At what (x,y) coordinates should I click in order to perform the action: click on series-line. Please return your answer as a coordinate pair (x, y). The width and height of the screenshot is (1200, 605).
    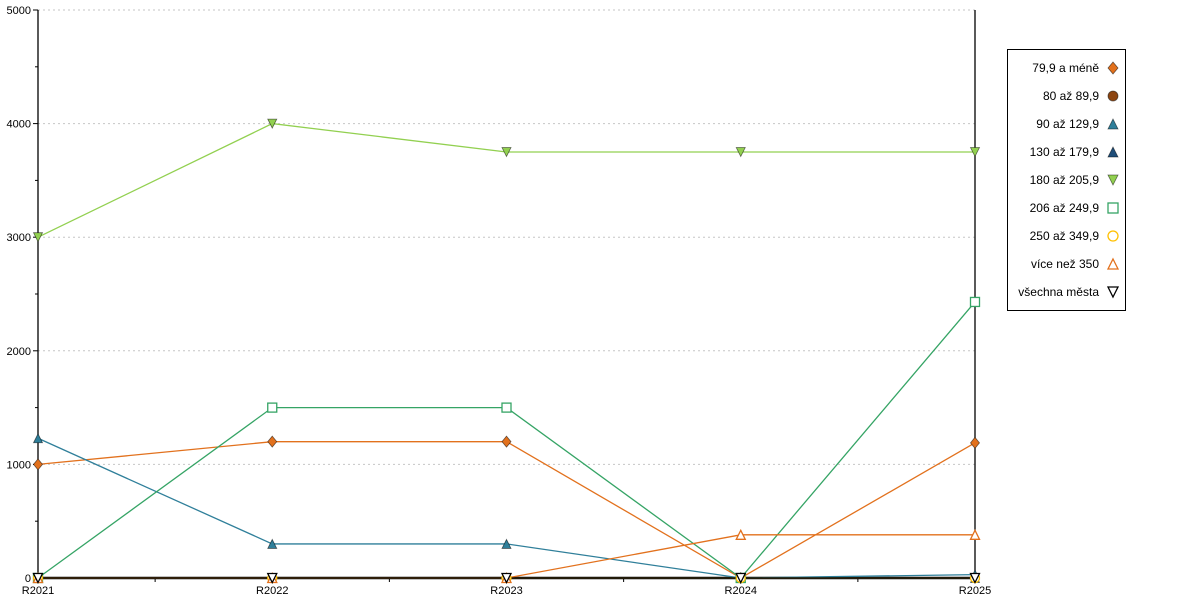
    Looking at the image, I should click on (506, 180).